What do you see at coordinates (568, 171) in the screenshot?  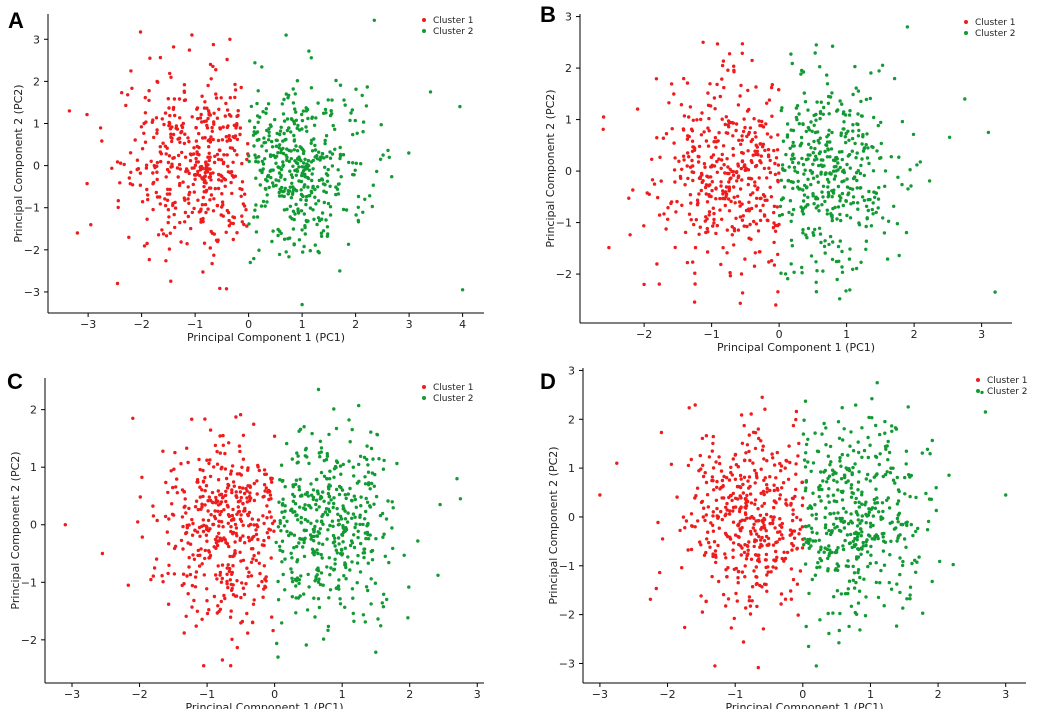 I see `y-tick-label: 0` at bounding box center [568, 171].